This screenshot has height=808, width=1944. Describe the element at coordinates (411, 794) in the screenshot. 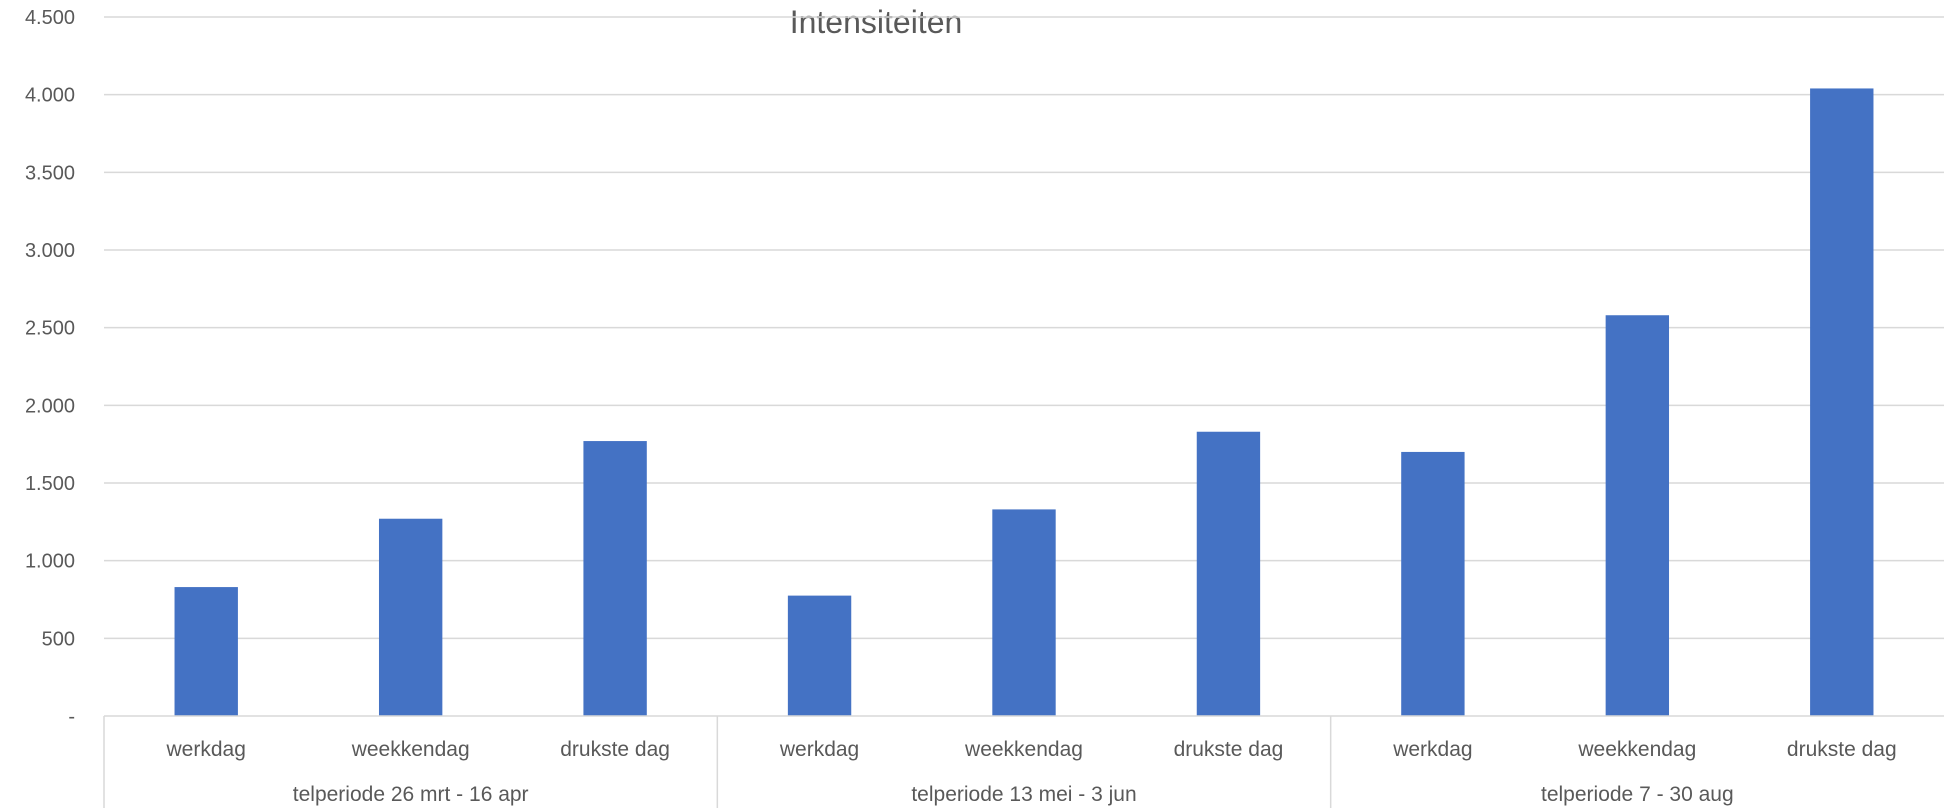

I see `x-group-label: telperiode 26 mrt - 16 apr` at that location.